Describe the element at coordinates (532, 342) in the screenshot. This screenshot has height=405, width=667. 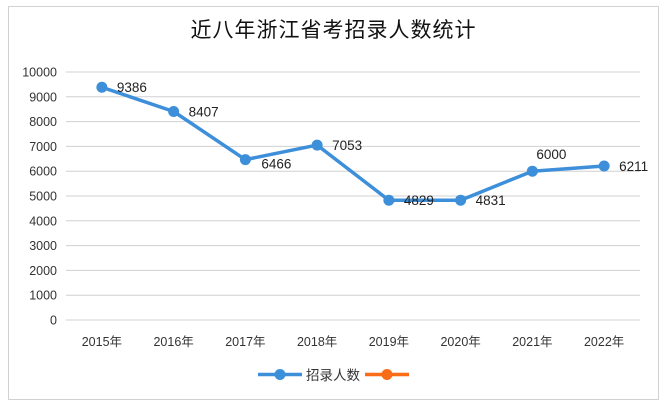
I see `x-tick-label: 2021年` at that location.